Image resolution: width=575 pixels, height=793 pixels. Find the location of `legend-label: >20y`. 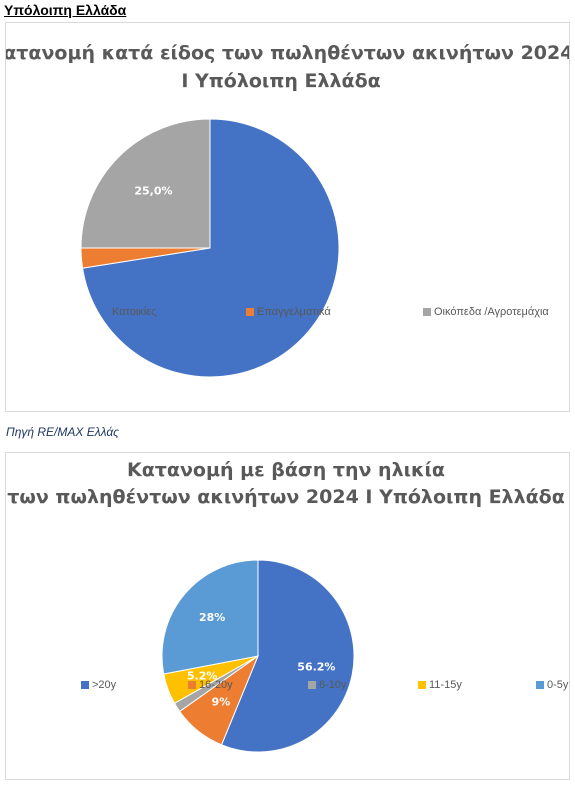

legend-label: >20y is located at coordinates (104, 685).